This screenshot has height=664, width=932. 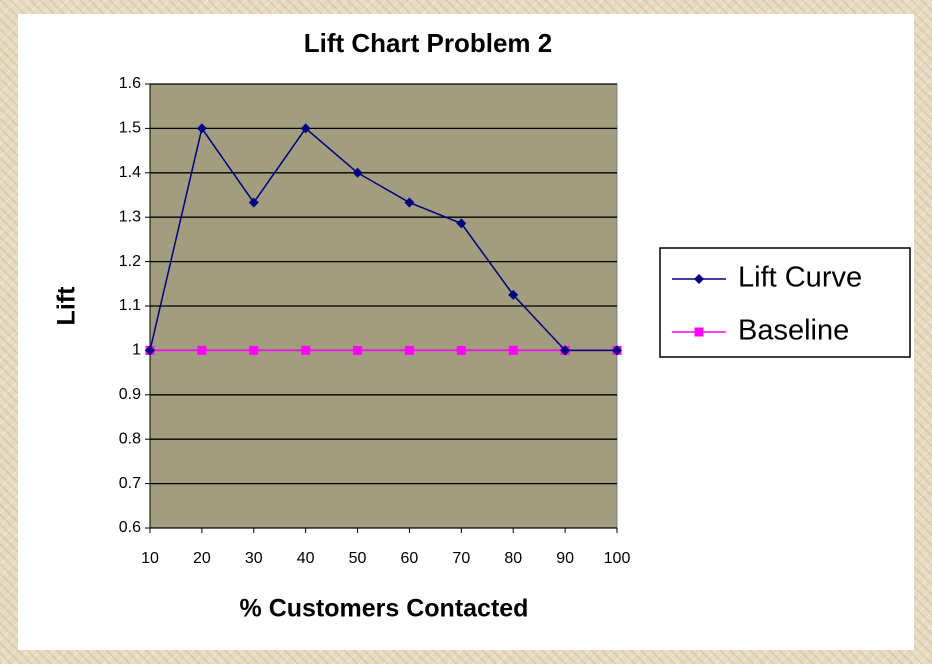 I want to click on y-tick-label: 1.6, so click(x=130, y=83).